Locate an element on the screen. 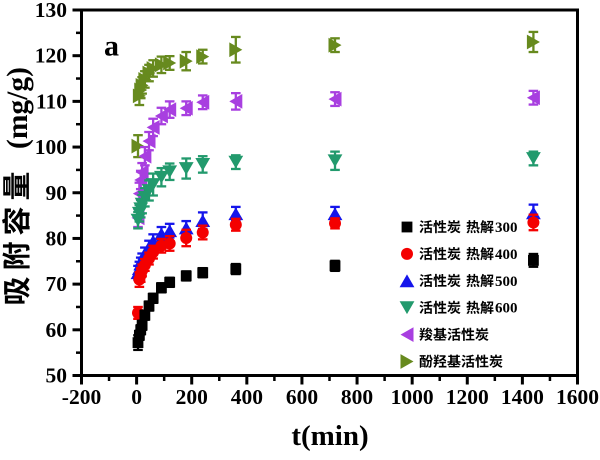 This screenshot has width=600, height=460. svg-text: 100 is located at coordinates (51, 147).